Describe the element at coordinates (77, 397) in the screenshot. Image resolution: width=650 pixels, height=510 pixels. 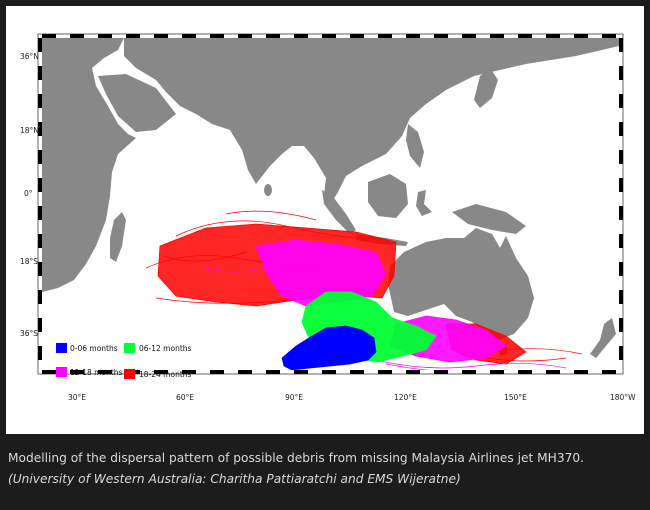
I see `lon-tick-30e: 30°E` at that location.